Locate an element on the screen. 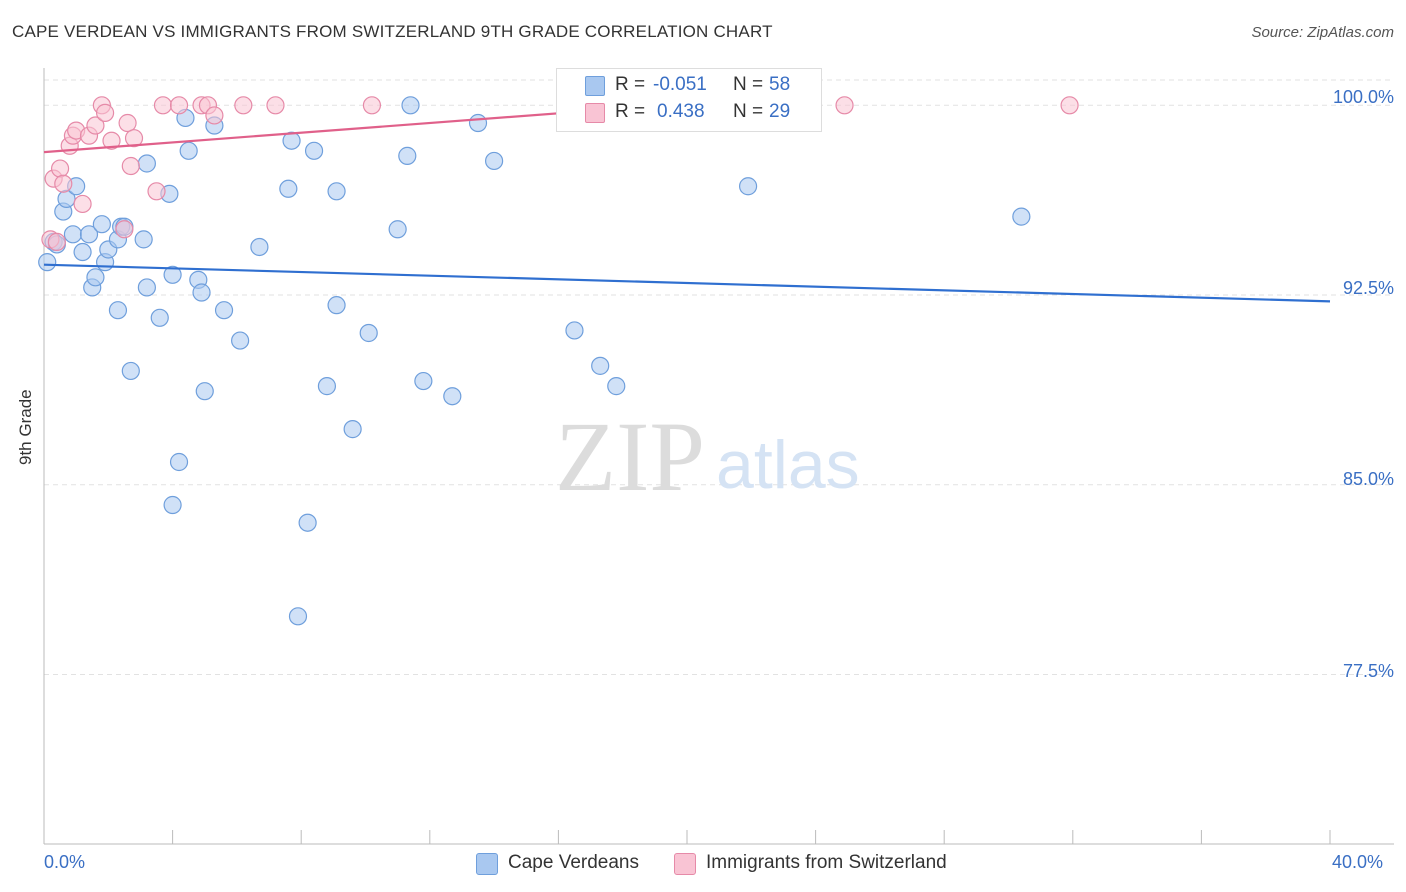  legend-label: Cape Verdeans is located at coordinates (573, 862).